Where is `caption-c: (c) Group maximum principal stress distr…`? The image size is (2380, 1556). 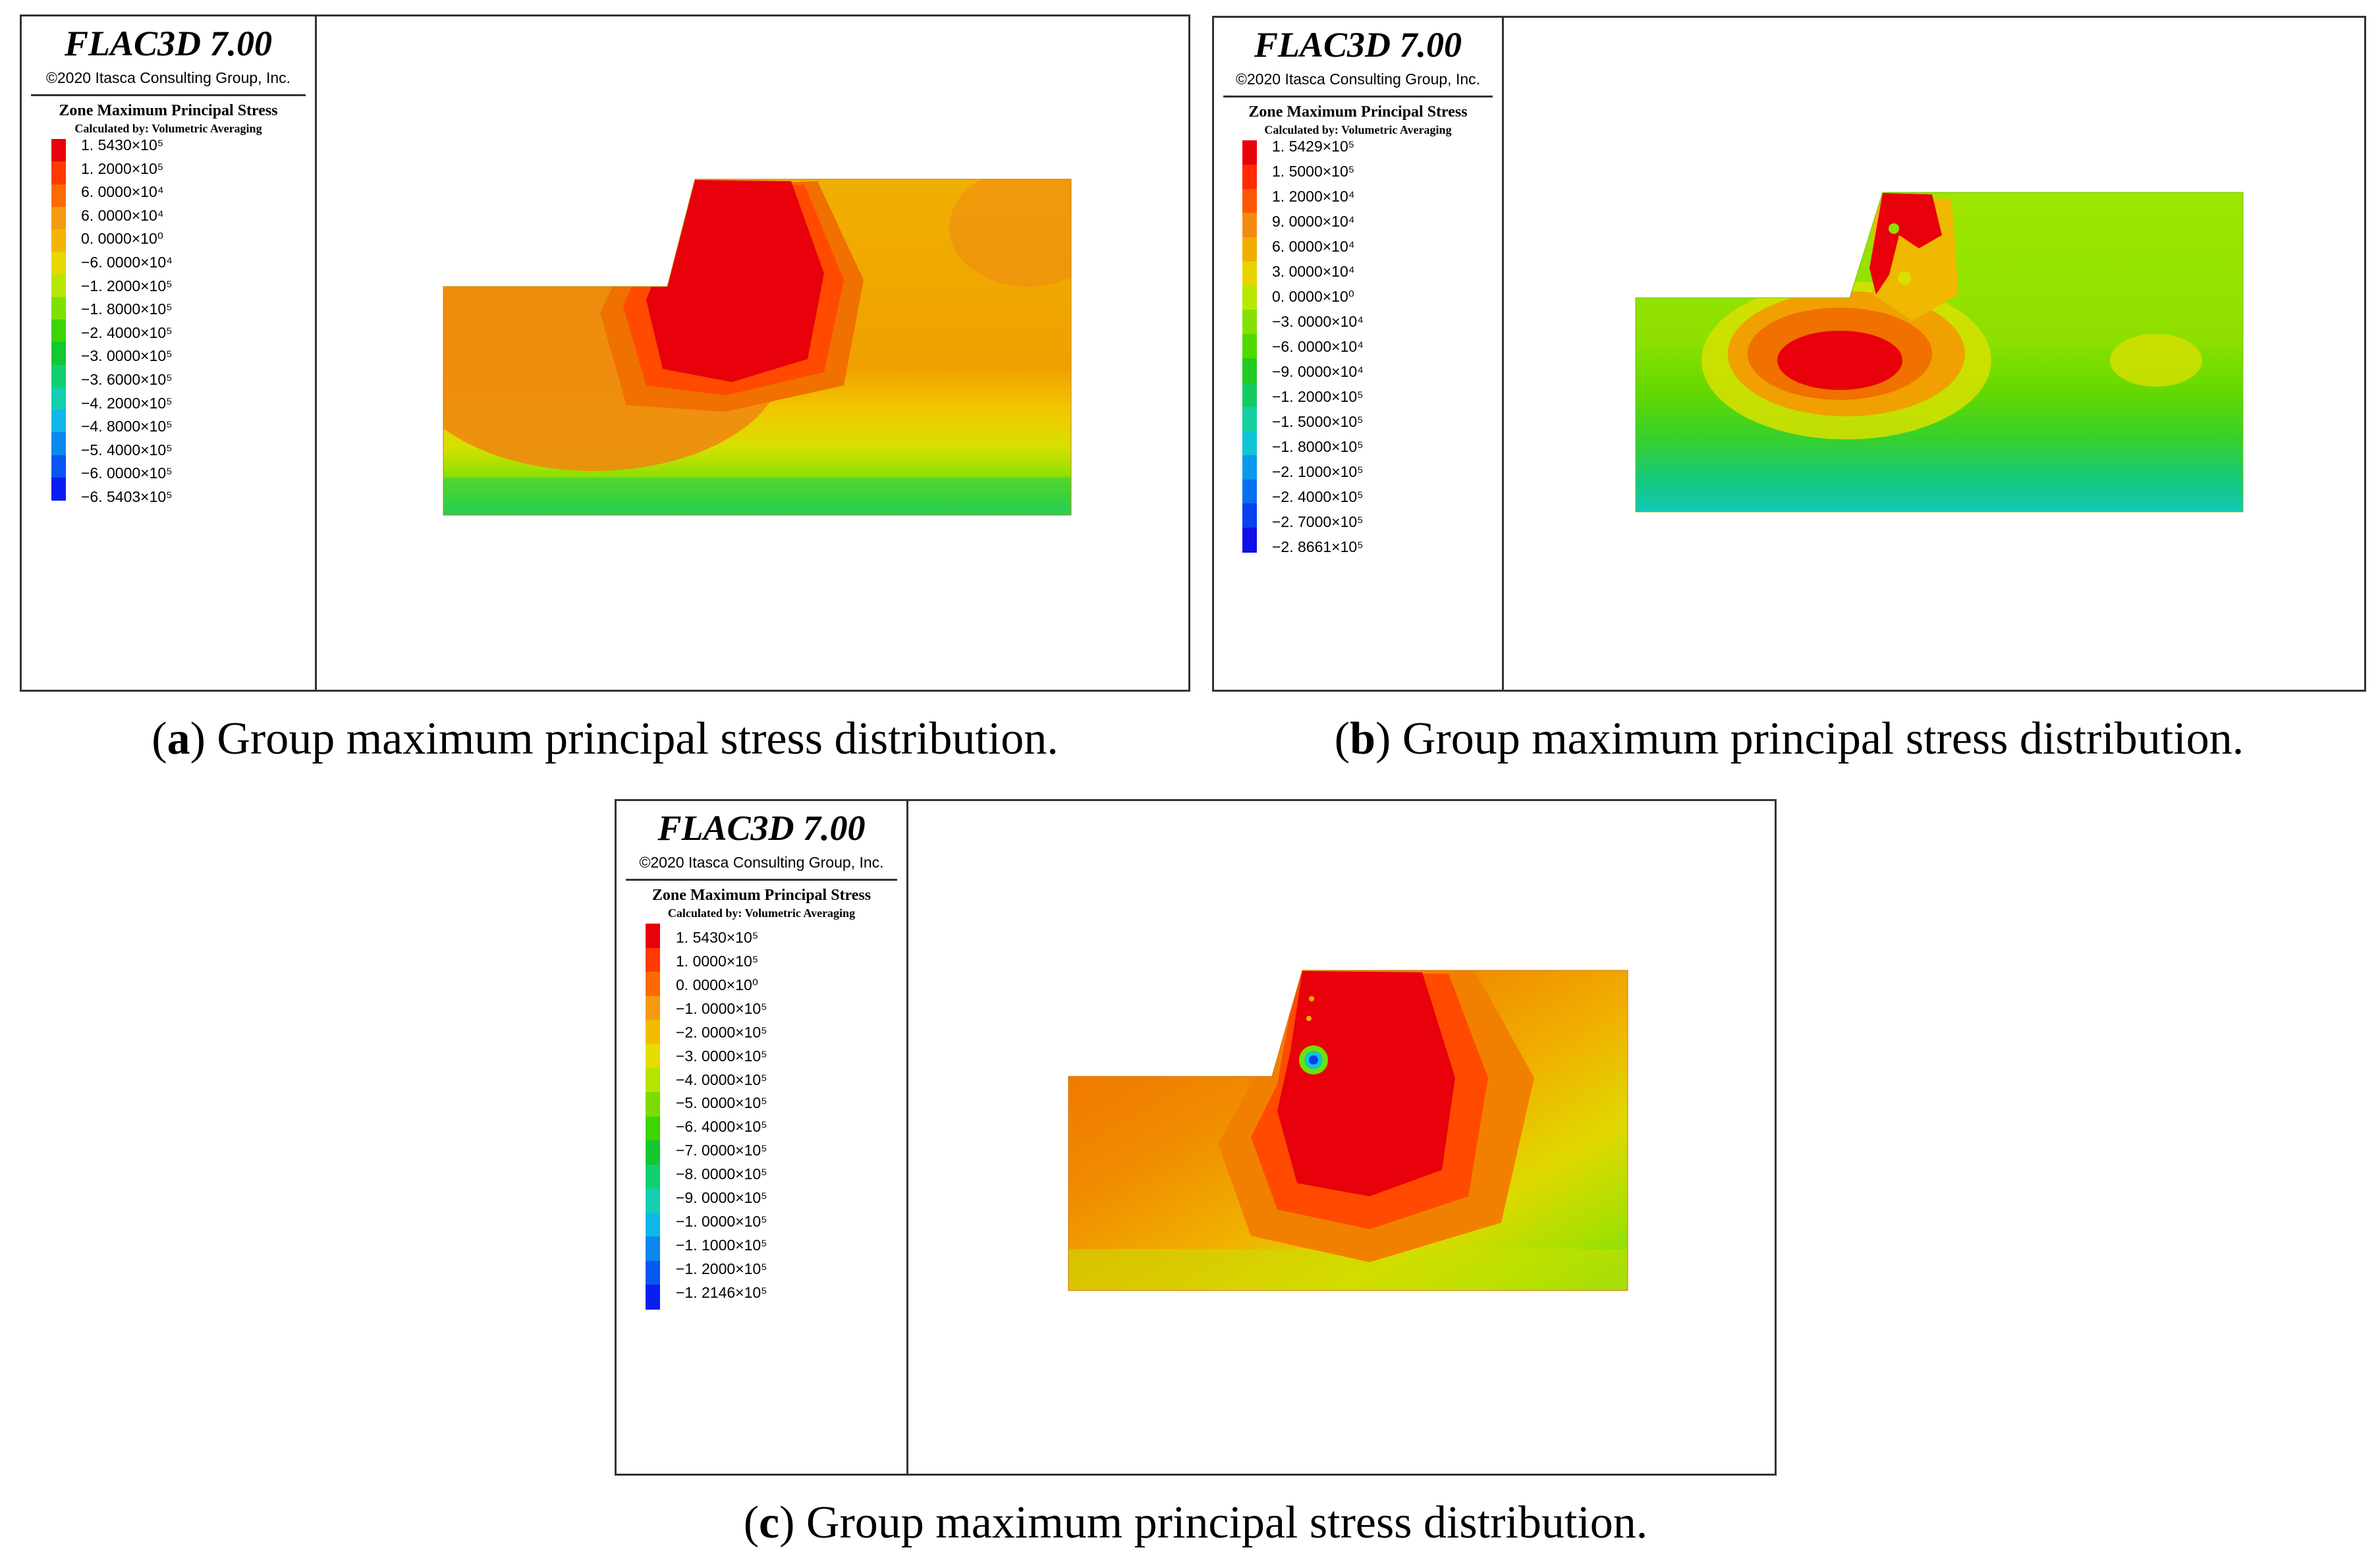 caption-c: (c) Group maximum principal stress distr… is located at coordinates (1195, 1522).